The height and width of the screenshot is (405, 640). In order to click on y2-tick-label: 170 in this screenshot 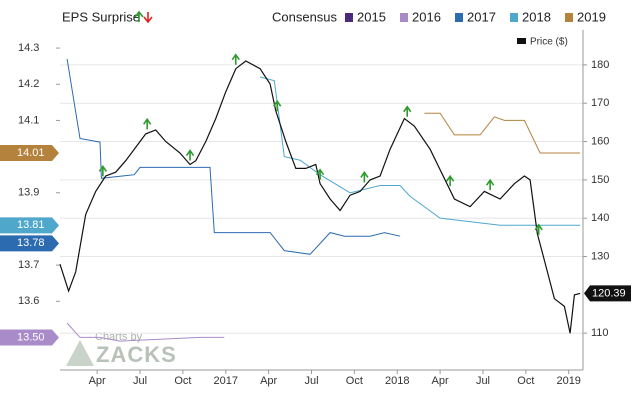, I will do `click(600, 103)`.